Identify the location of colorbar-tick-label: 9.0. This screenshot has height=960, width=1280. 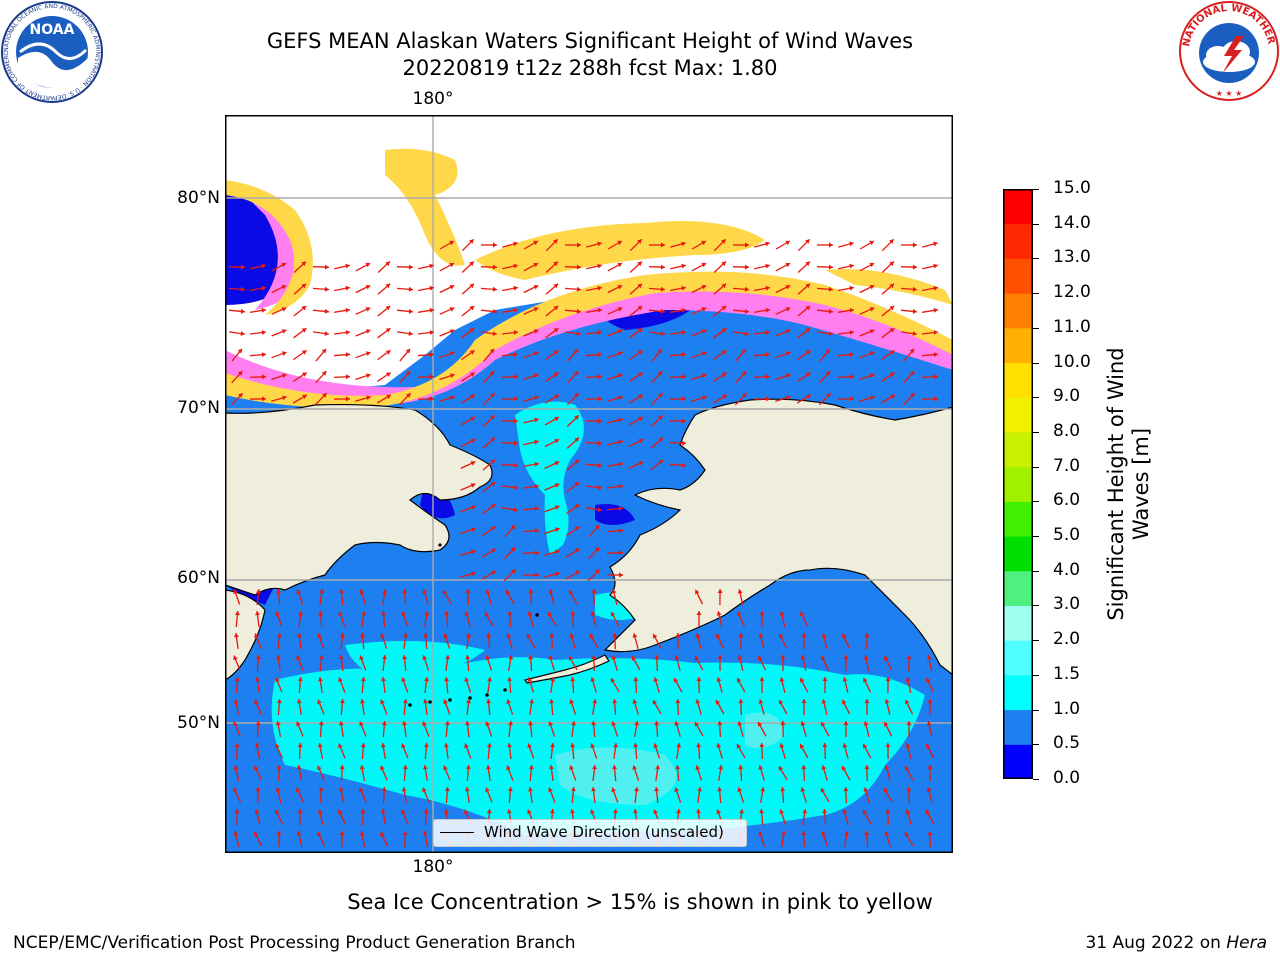
(1067, 396).